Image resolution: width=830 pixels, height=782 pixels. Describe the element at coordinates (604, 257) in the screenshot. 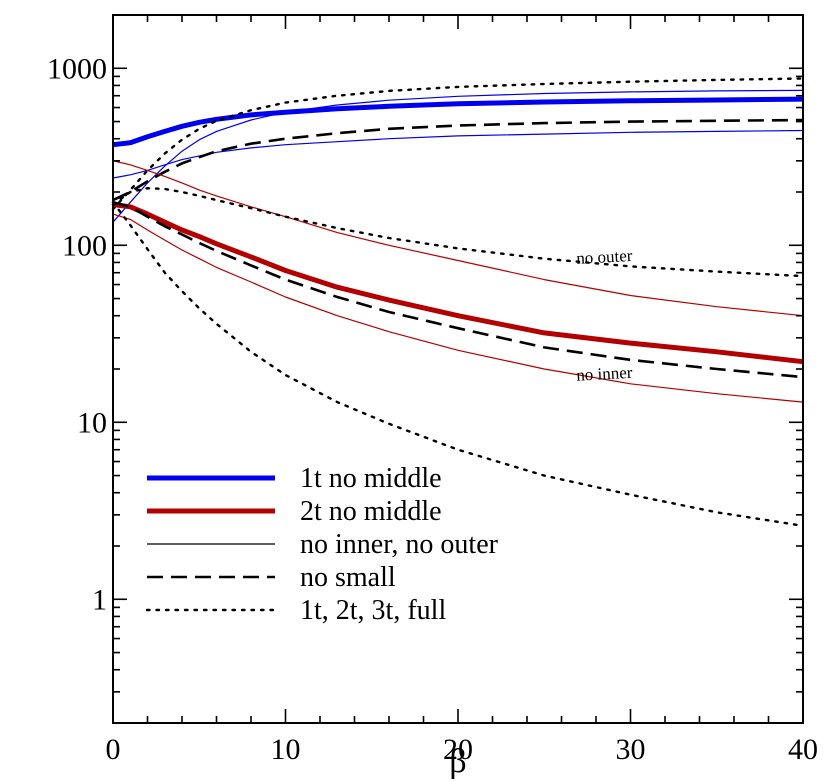

I see `annotation-label: no outer` at that location.